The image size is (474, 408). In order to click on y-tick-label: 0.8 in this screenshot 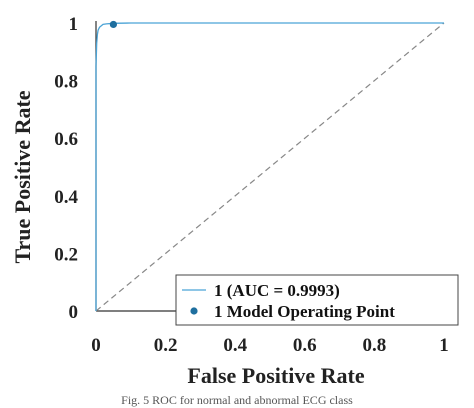, I will do `click(66, 82)`.